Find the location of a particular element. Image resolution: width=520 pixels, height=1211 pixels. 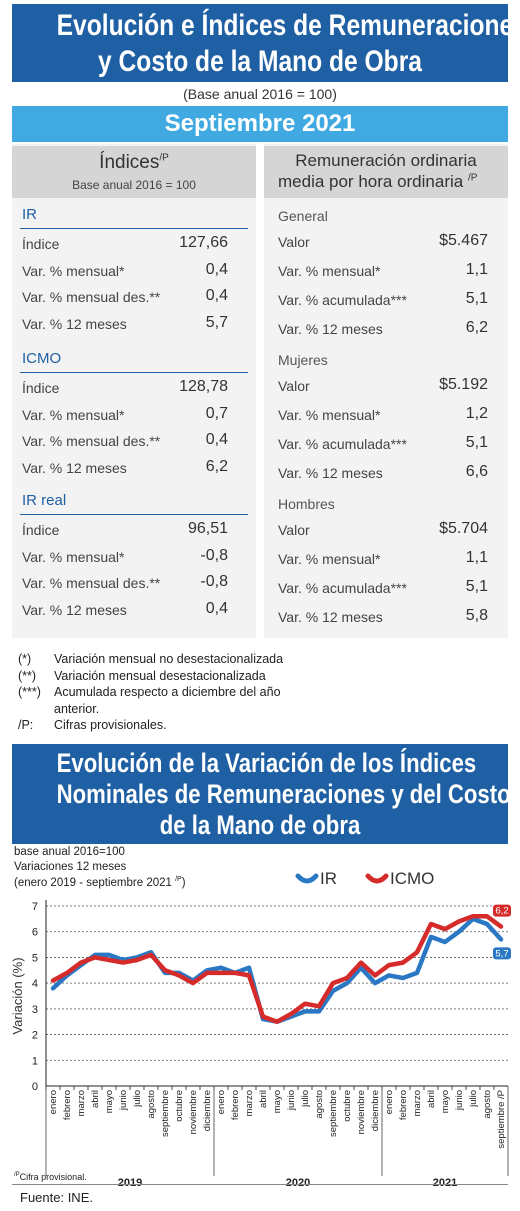

indices-section-title: ICMO is located at coordinates (42, 358).